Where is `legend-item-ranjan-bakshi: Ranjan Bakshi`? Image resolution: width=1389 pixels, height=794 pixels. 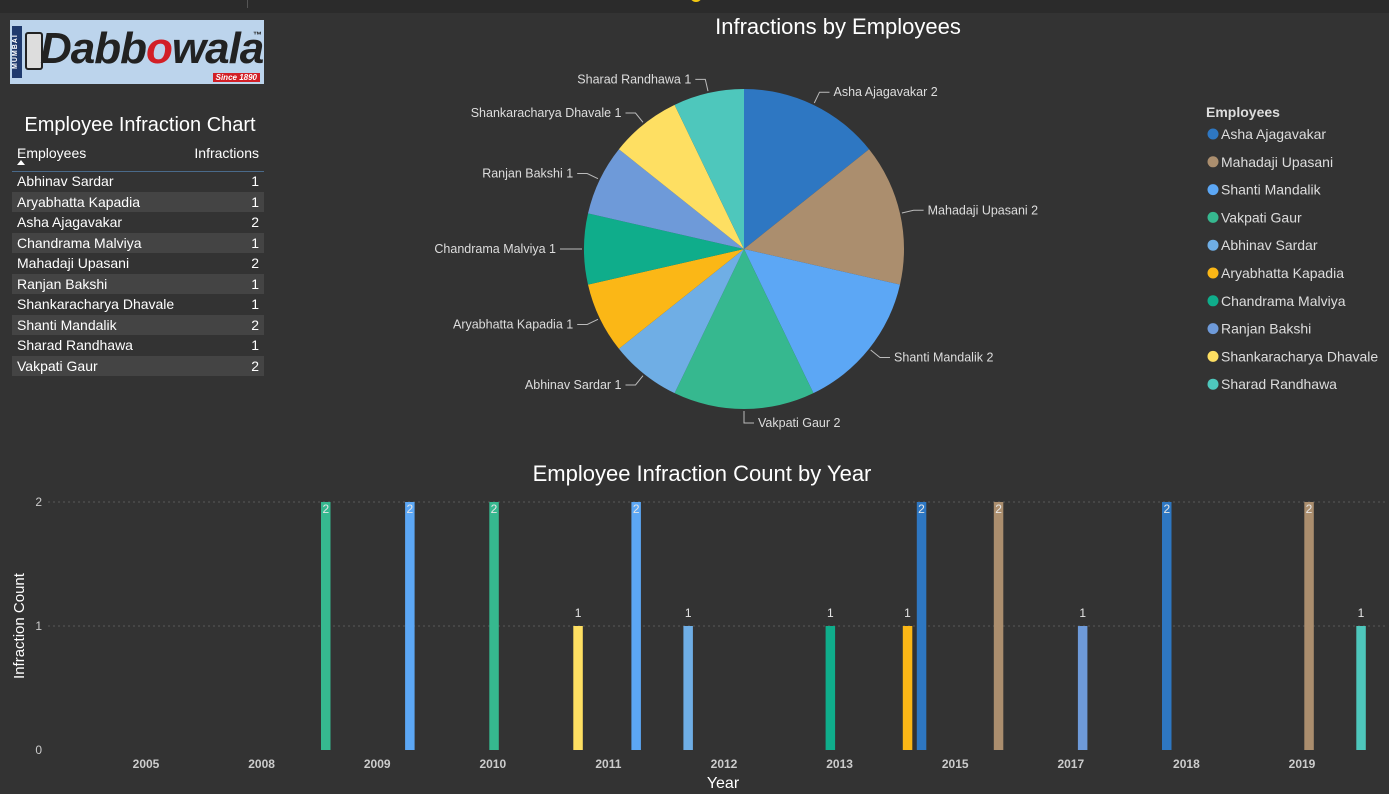
legend-item-ranjan-bakshi: Ranjan Bakshi is located at coordinates (1266, 329).